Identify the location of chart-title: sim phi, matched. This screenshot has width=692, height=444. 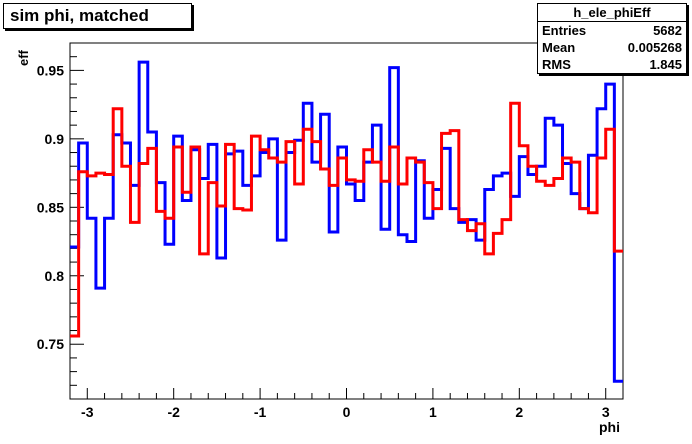
(97, 16).